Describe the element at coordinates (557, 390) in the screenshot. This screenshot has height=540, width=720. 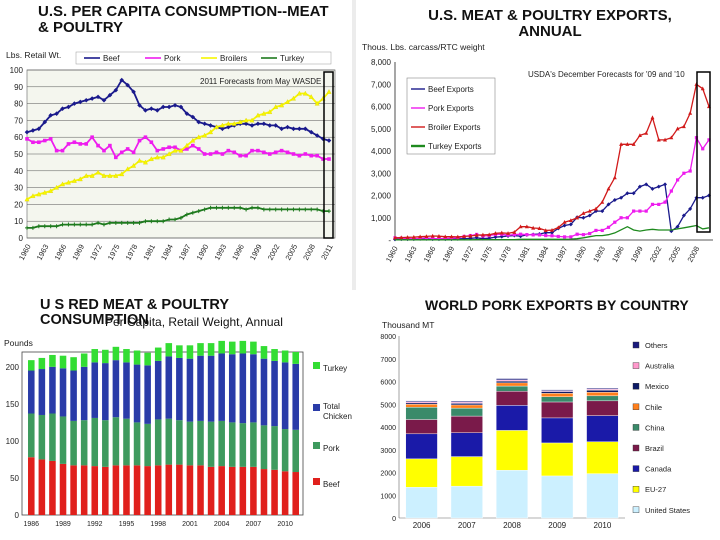
I see `chart4-bar-others` at that location.